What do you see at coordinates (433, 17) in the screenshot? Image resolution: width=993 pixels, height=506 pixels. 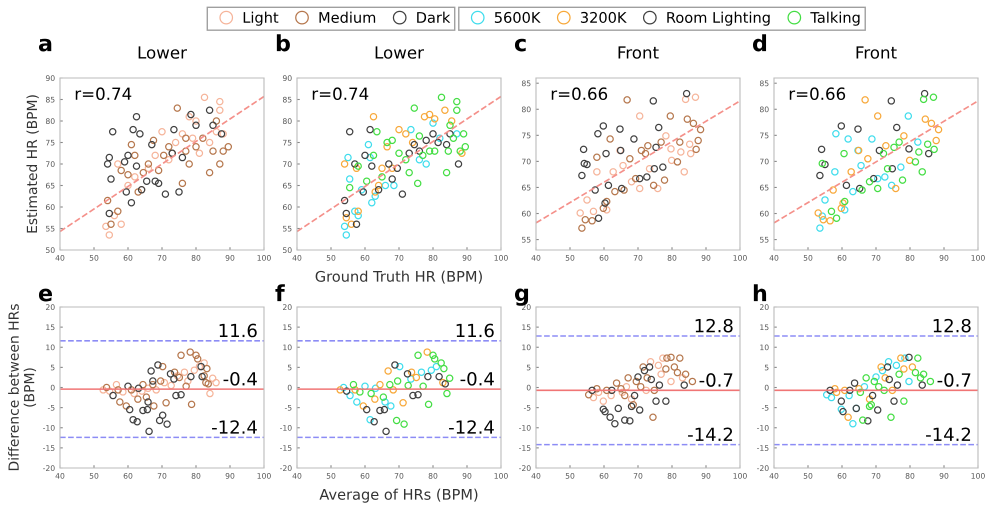 I see `legend-label: Dark` at bounding box center [433, 17].